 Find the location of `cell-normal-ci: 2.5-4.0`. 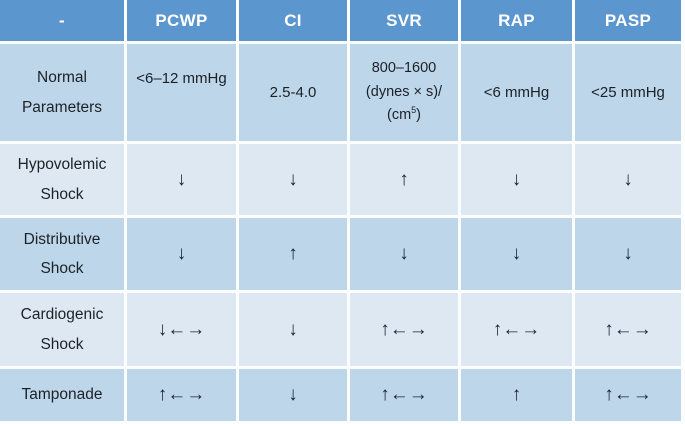

cell-normal-ci: 2.5-4.0 is located at coordinates (293, 92).